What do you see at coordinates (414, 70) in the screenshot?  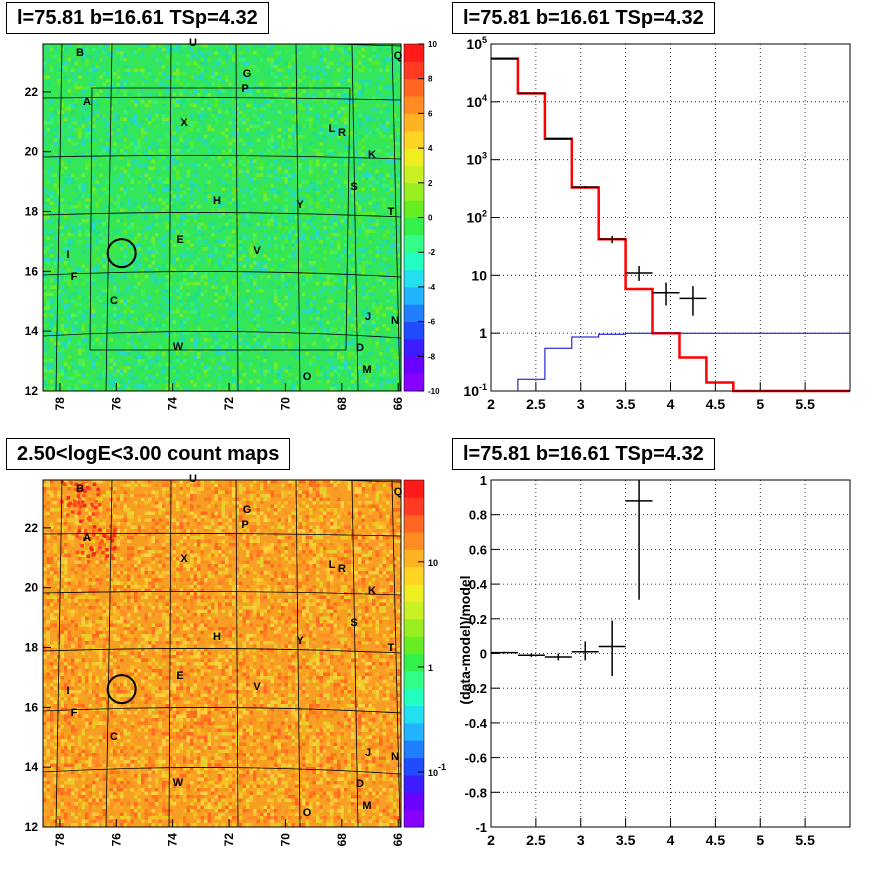 I see `colorbar-segment` at bounding box center [414, 70].